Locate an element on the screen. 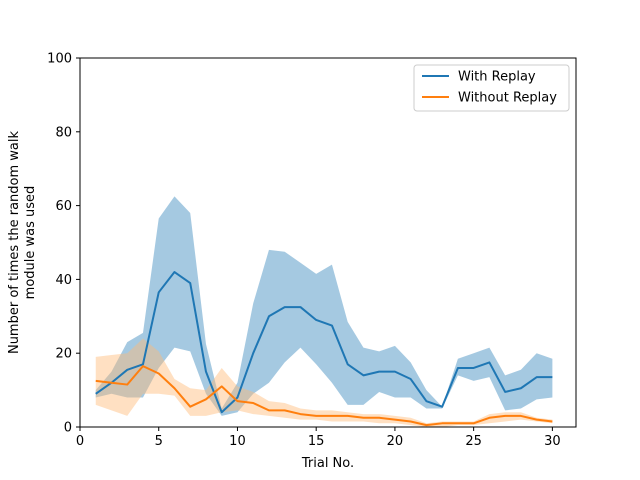 Image resolution: width=640 pixels, height=480 pixels. legend: With Replay Without Replay is located at coordinates (491, 88).